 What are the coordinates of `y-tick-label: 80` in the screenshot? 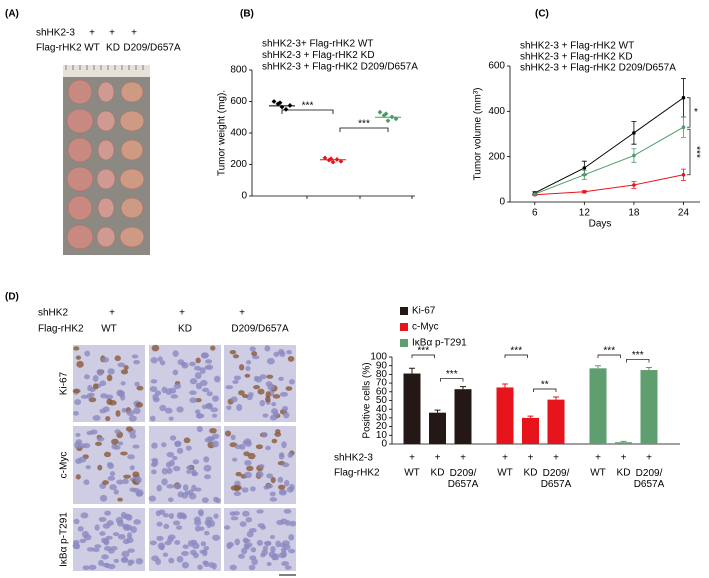 It's located at (382, 374).